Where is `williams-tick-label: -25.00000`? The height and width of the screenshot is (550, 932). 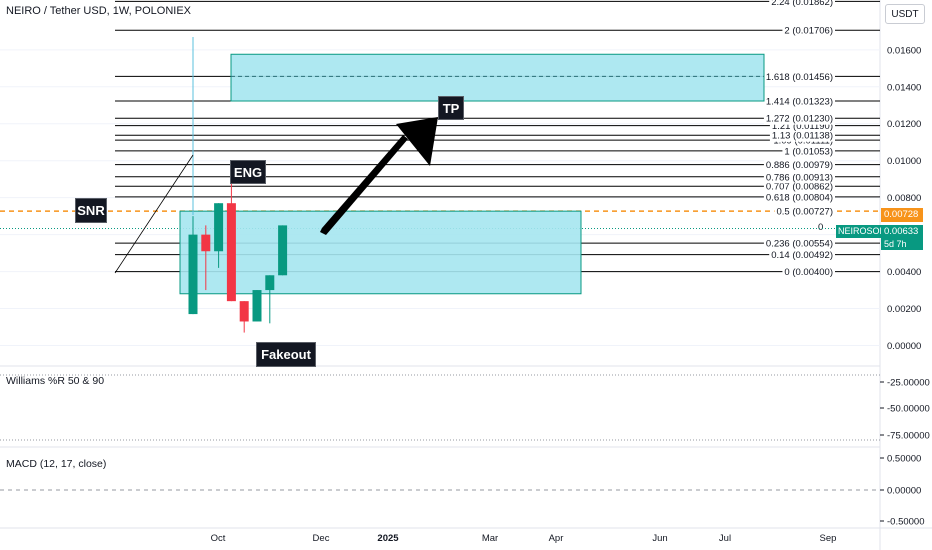
williams-tick-label: -25.00000 is located at coordinates (908, 383).